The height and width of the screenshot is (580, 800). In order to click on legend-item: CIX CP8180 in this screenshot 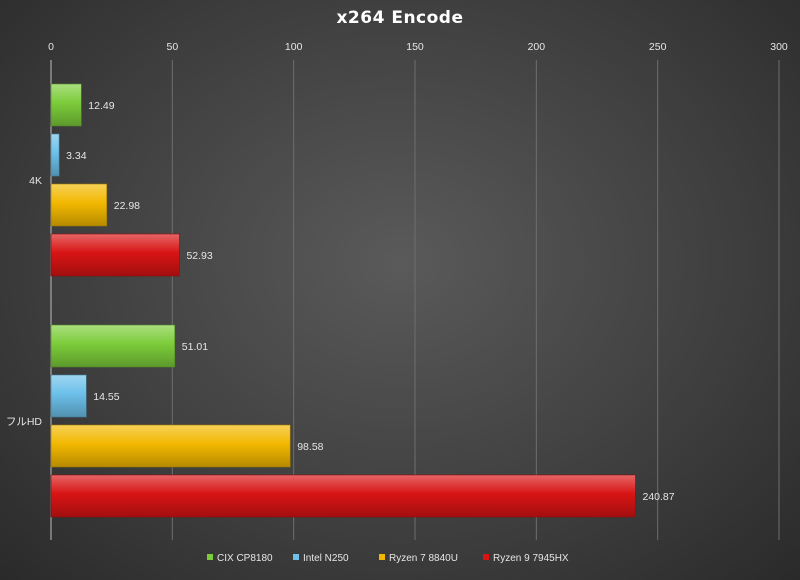, I will do `click(240, 558)`.